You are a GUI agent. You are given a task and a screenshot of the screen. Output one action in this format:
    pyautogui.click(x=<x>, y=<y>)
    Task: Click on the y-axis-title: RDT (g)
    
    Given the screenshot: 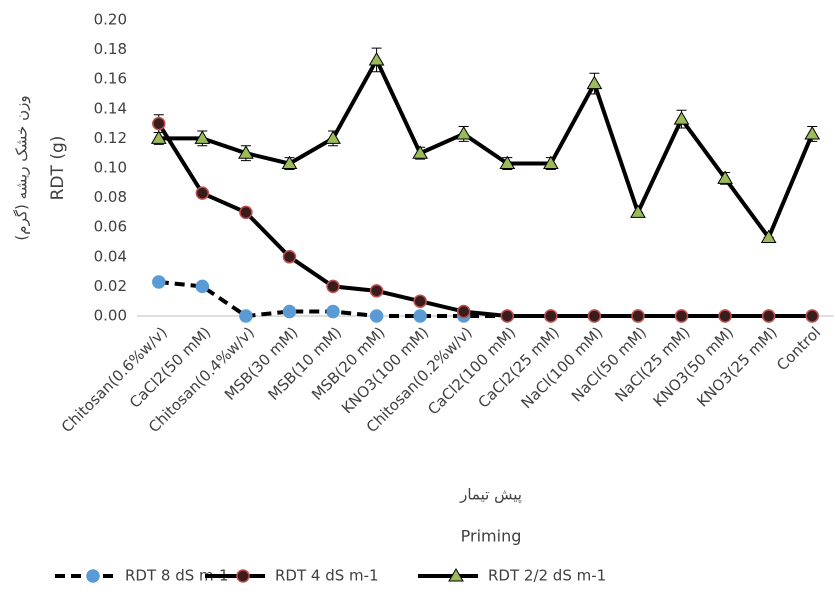 What is the action you would take?
    pyautogui.click(x=58, y=168)
    